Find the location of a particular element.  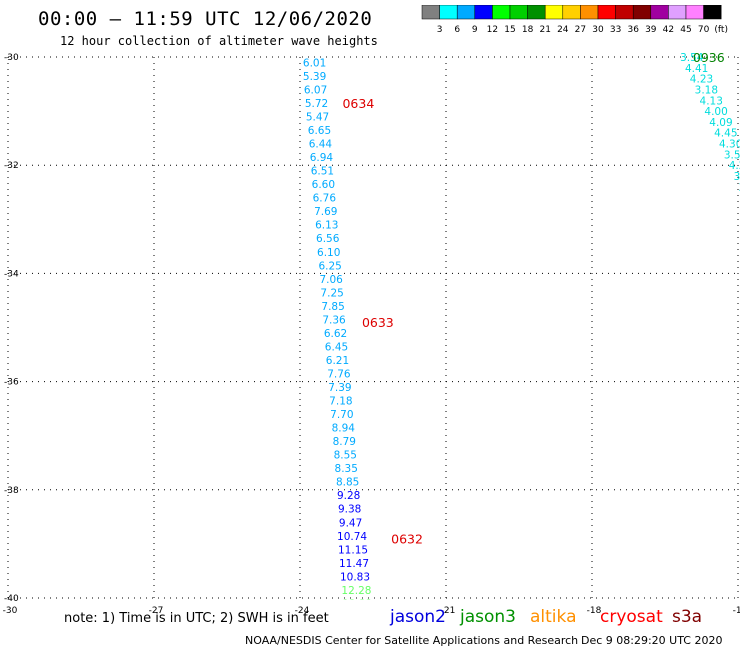

wave-height-value: 12.28 is located at coordinates (356, 591).